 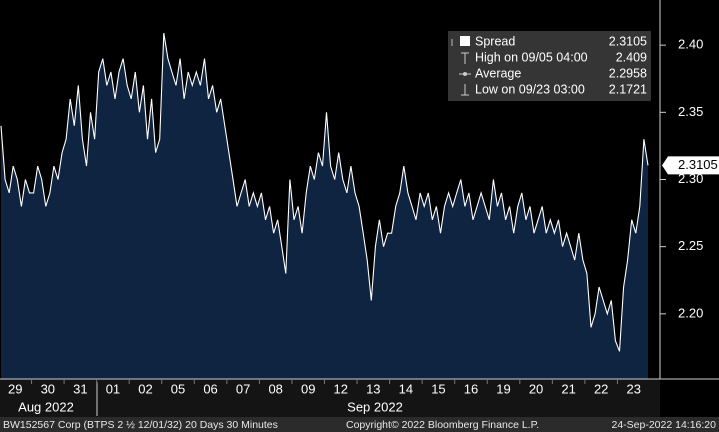 I want to click on y-axis: 2.20 2.25 2.30 2.35 2.40 2.3105, so click(x=689, y=178).